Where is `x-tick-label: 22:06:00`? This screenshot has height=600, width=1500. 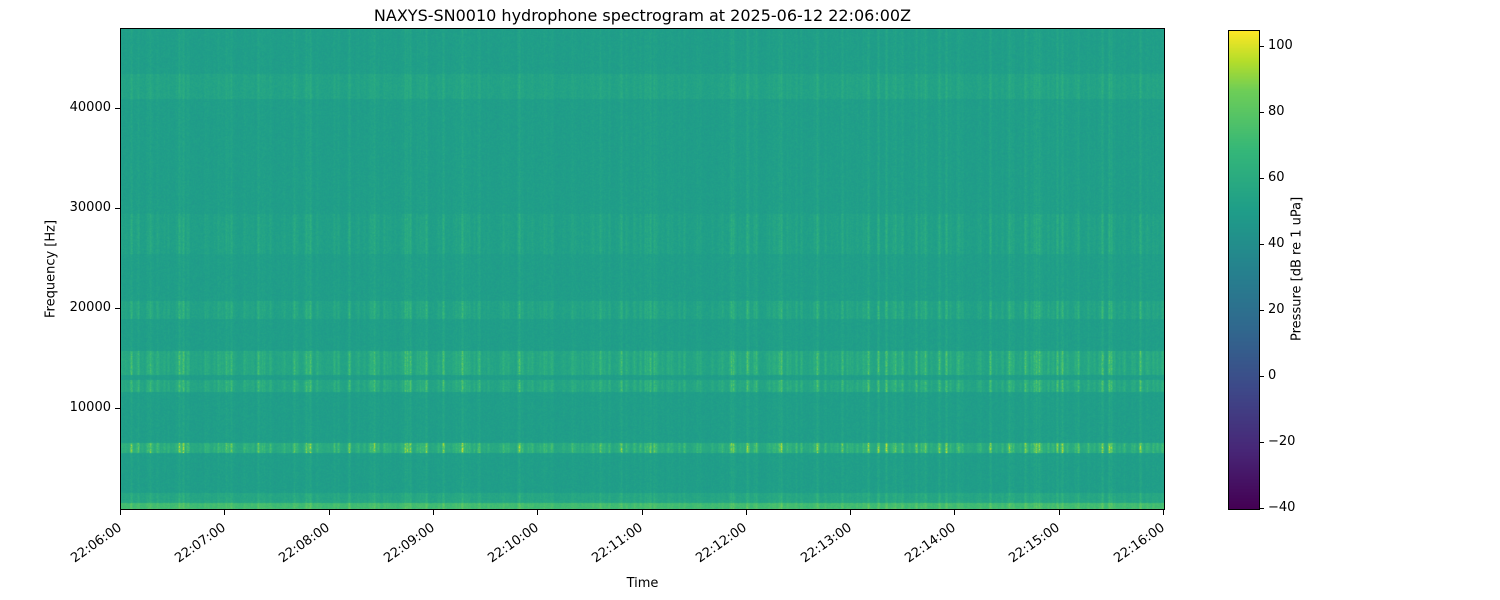
x-tick-label: 22:06:00 is located at coordinates (96, 543).